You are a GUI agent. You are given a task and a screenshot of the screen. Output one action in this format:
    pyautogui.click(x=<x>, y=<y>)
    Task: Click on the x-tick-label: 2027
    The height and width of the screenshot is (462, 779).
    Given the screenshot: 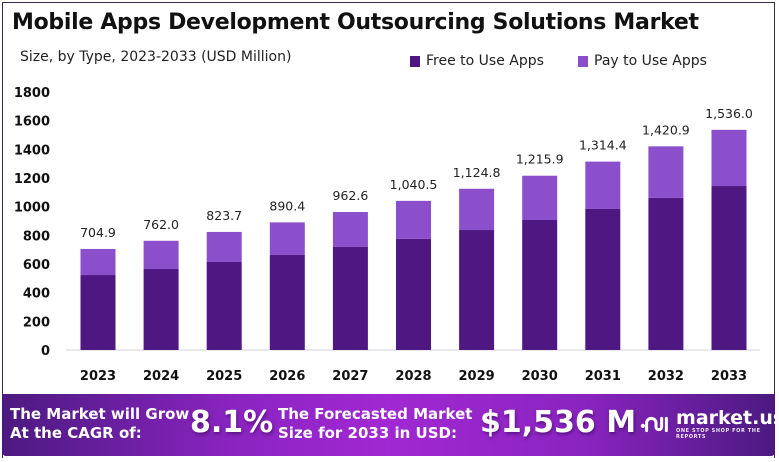 What is the action you would take?
    pyautogui.click(x=350, y=376)
    